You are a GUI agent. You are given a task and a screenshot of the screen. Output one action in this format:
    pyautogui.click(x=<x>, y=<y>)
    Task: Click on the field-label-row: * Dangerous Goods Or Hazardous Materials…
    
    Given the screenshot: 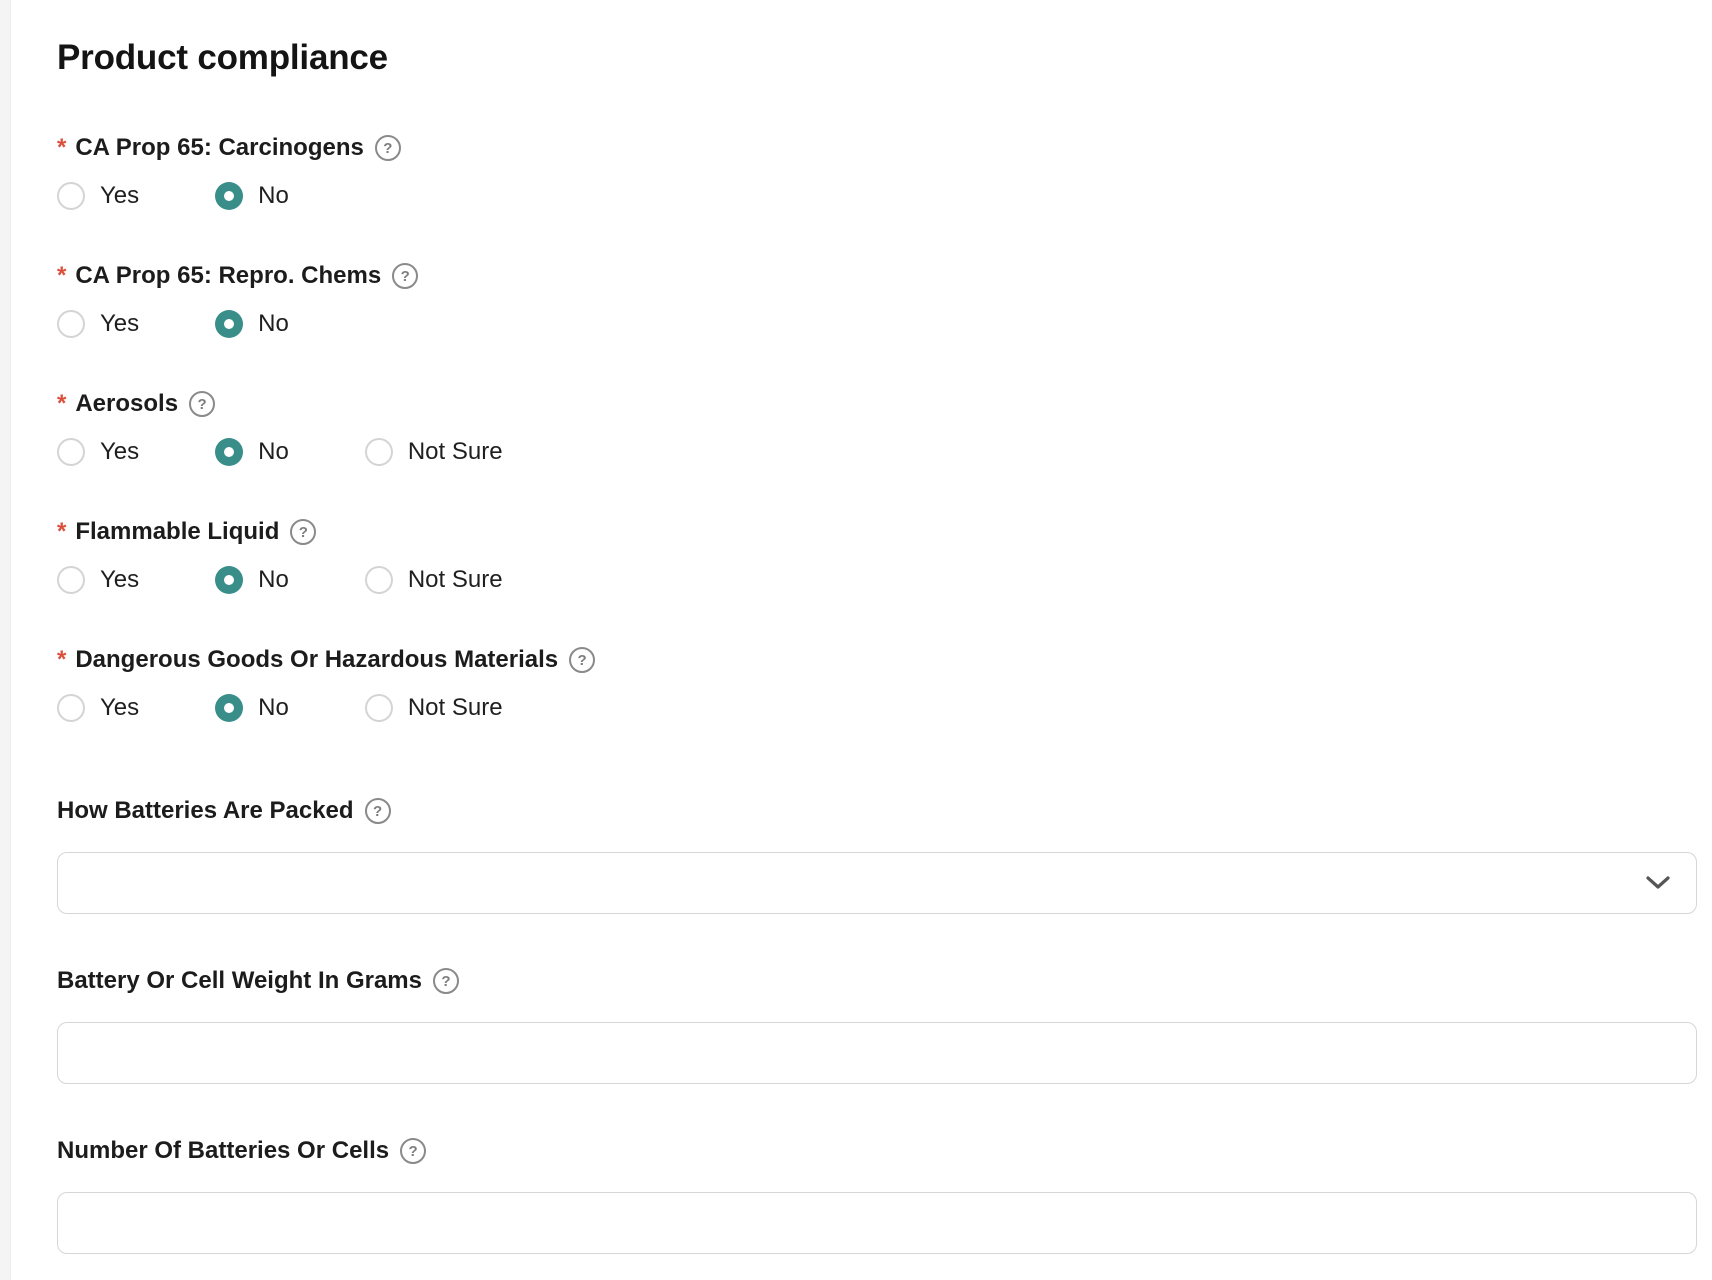 What is the action you would take?
    pyautogui.click(x=877, y=660)
    